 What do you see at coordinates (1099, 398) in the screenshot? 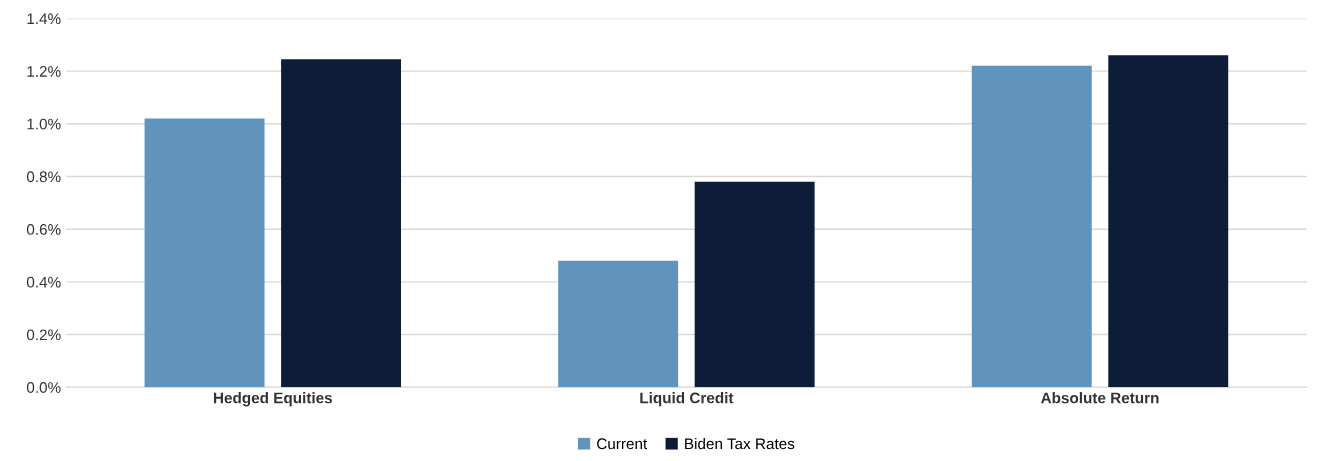
I see `x-tick-label: Absolute Return` at bounding box center [1099, 398].